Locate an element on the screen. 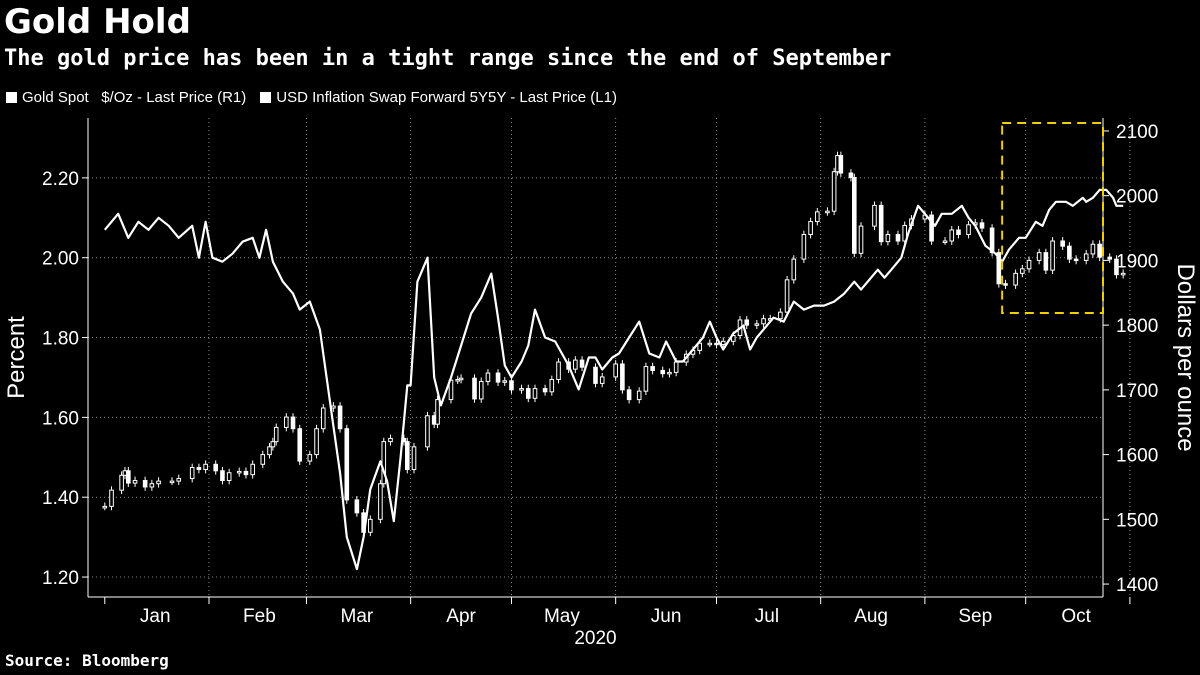 The height and width of the screenshot is (675, 1200). left-tick-label: 1.60 is located at coordinates (60, 418).